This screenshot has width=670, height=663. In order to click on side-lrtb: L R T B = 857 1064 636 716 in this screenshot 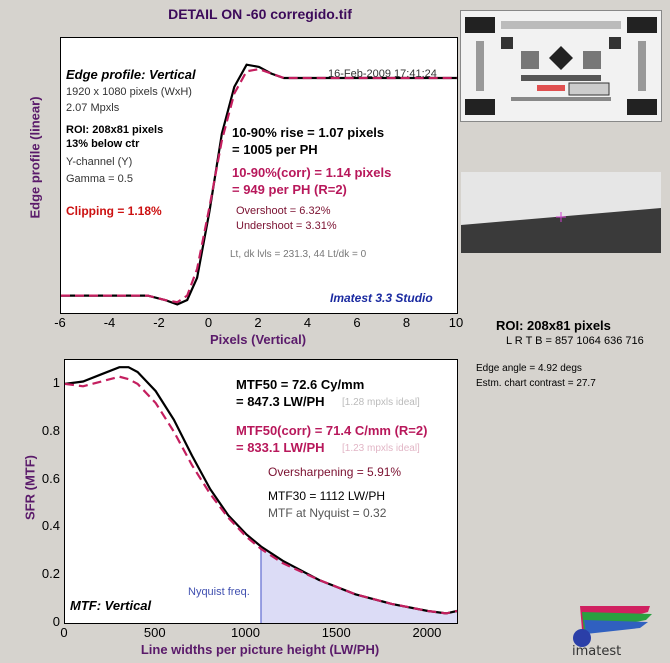, I will do `click(575, 341)`.